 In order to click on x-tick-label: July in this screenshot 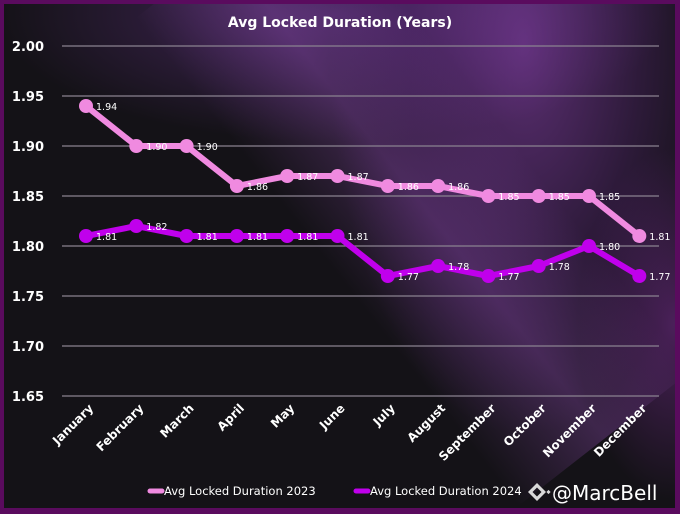, I will do `click(384, 415)`.